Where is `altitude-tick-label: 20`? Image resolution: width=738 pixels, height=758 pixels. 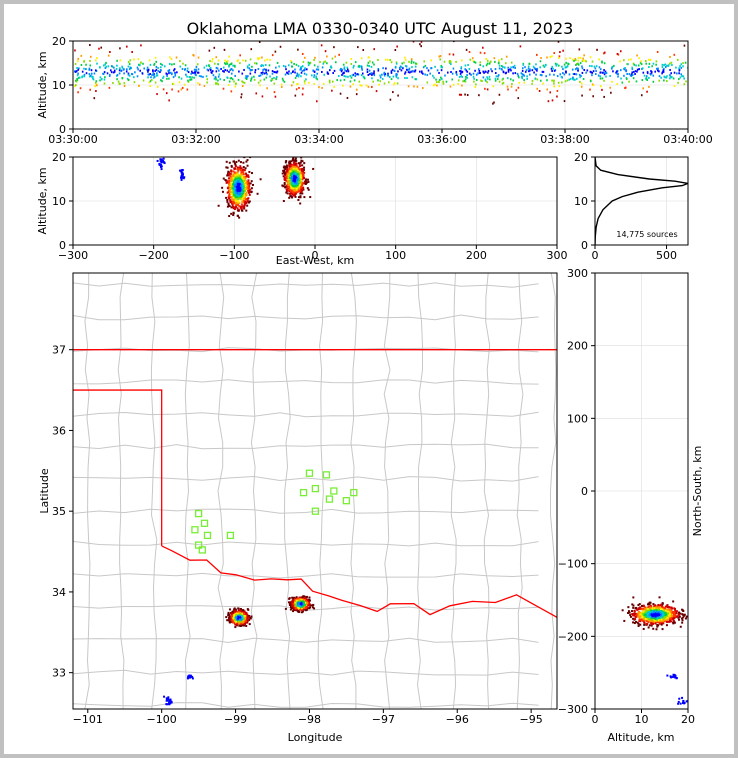 altitude-tick-label: 20 is located at coordinates (59, 41).